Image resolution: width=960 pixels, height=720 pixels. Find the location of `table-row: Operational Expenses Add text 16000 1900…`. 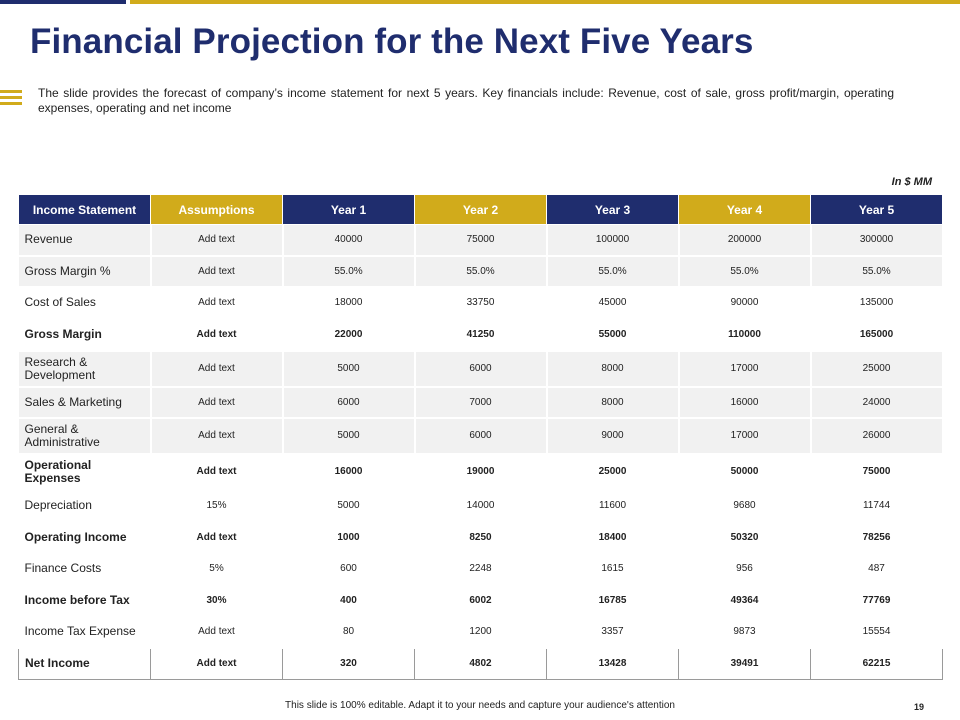

table-row: Operational Expenses Add text 16000 1900… is located at coordinates (481, 472).